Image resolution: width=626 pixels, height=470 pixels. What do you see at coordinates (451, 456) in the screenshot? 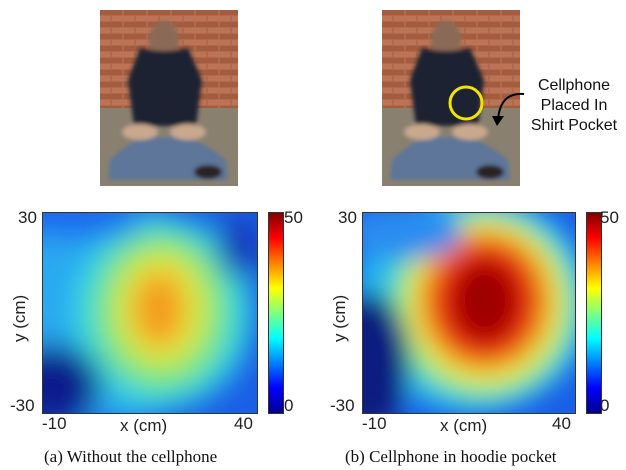
I see `caption-b: (b) Cellphone in hoodie pocket` at bounding box center [451, 456].